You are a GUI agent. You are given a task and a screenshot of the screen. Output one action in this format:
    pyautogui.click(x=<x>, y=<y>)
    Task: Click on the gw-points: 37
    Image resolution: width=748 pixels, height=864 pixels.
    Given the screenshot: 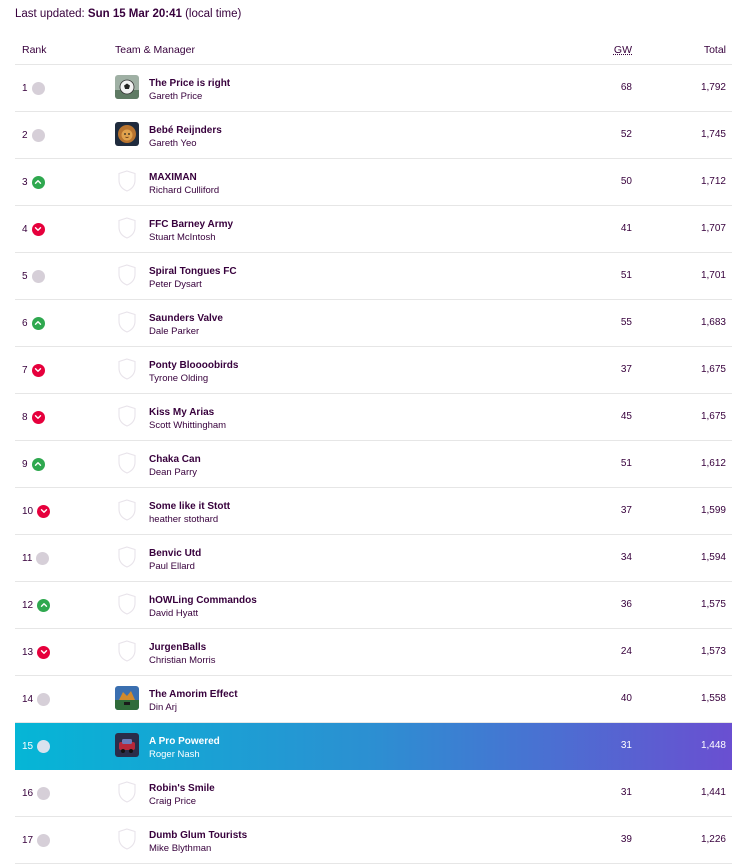 What is the action you would take?
    pyautogui.click(x=626, y=510)
    